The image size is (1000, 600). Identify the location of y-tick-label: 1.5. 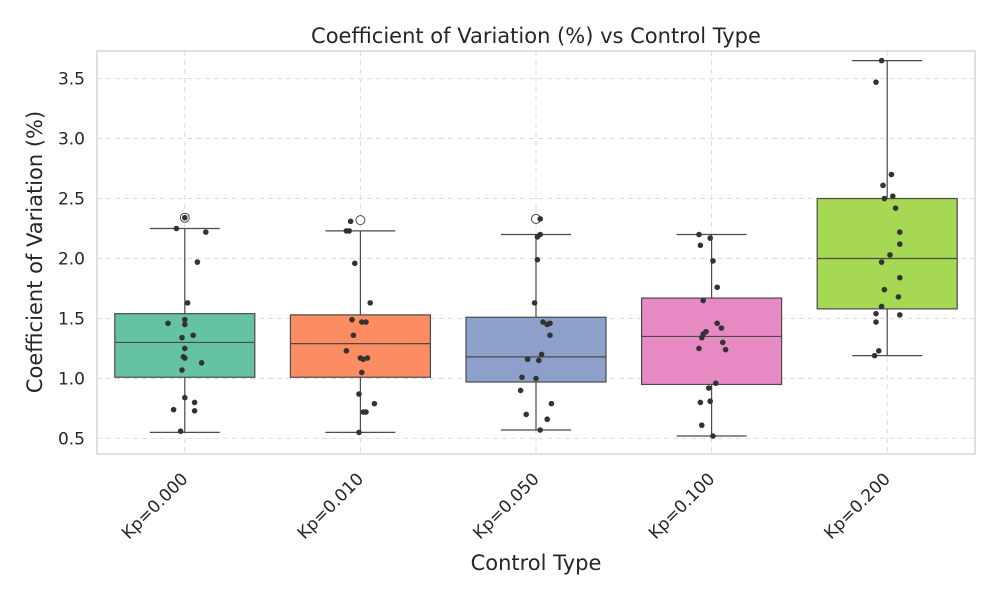
(71, 319).